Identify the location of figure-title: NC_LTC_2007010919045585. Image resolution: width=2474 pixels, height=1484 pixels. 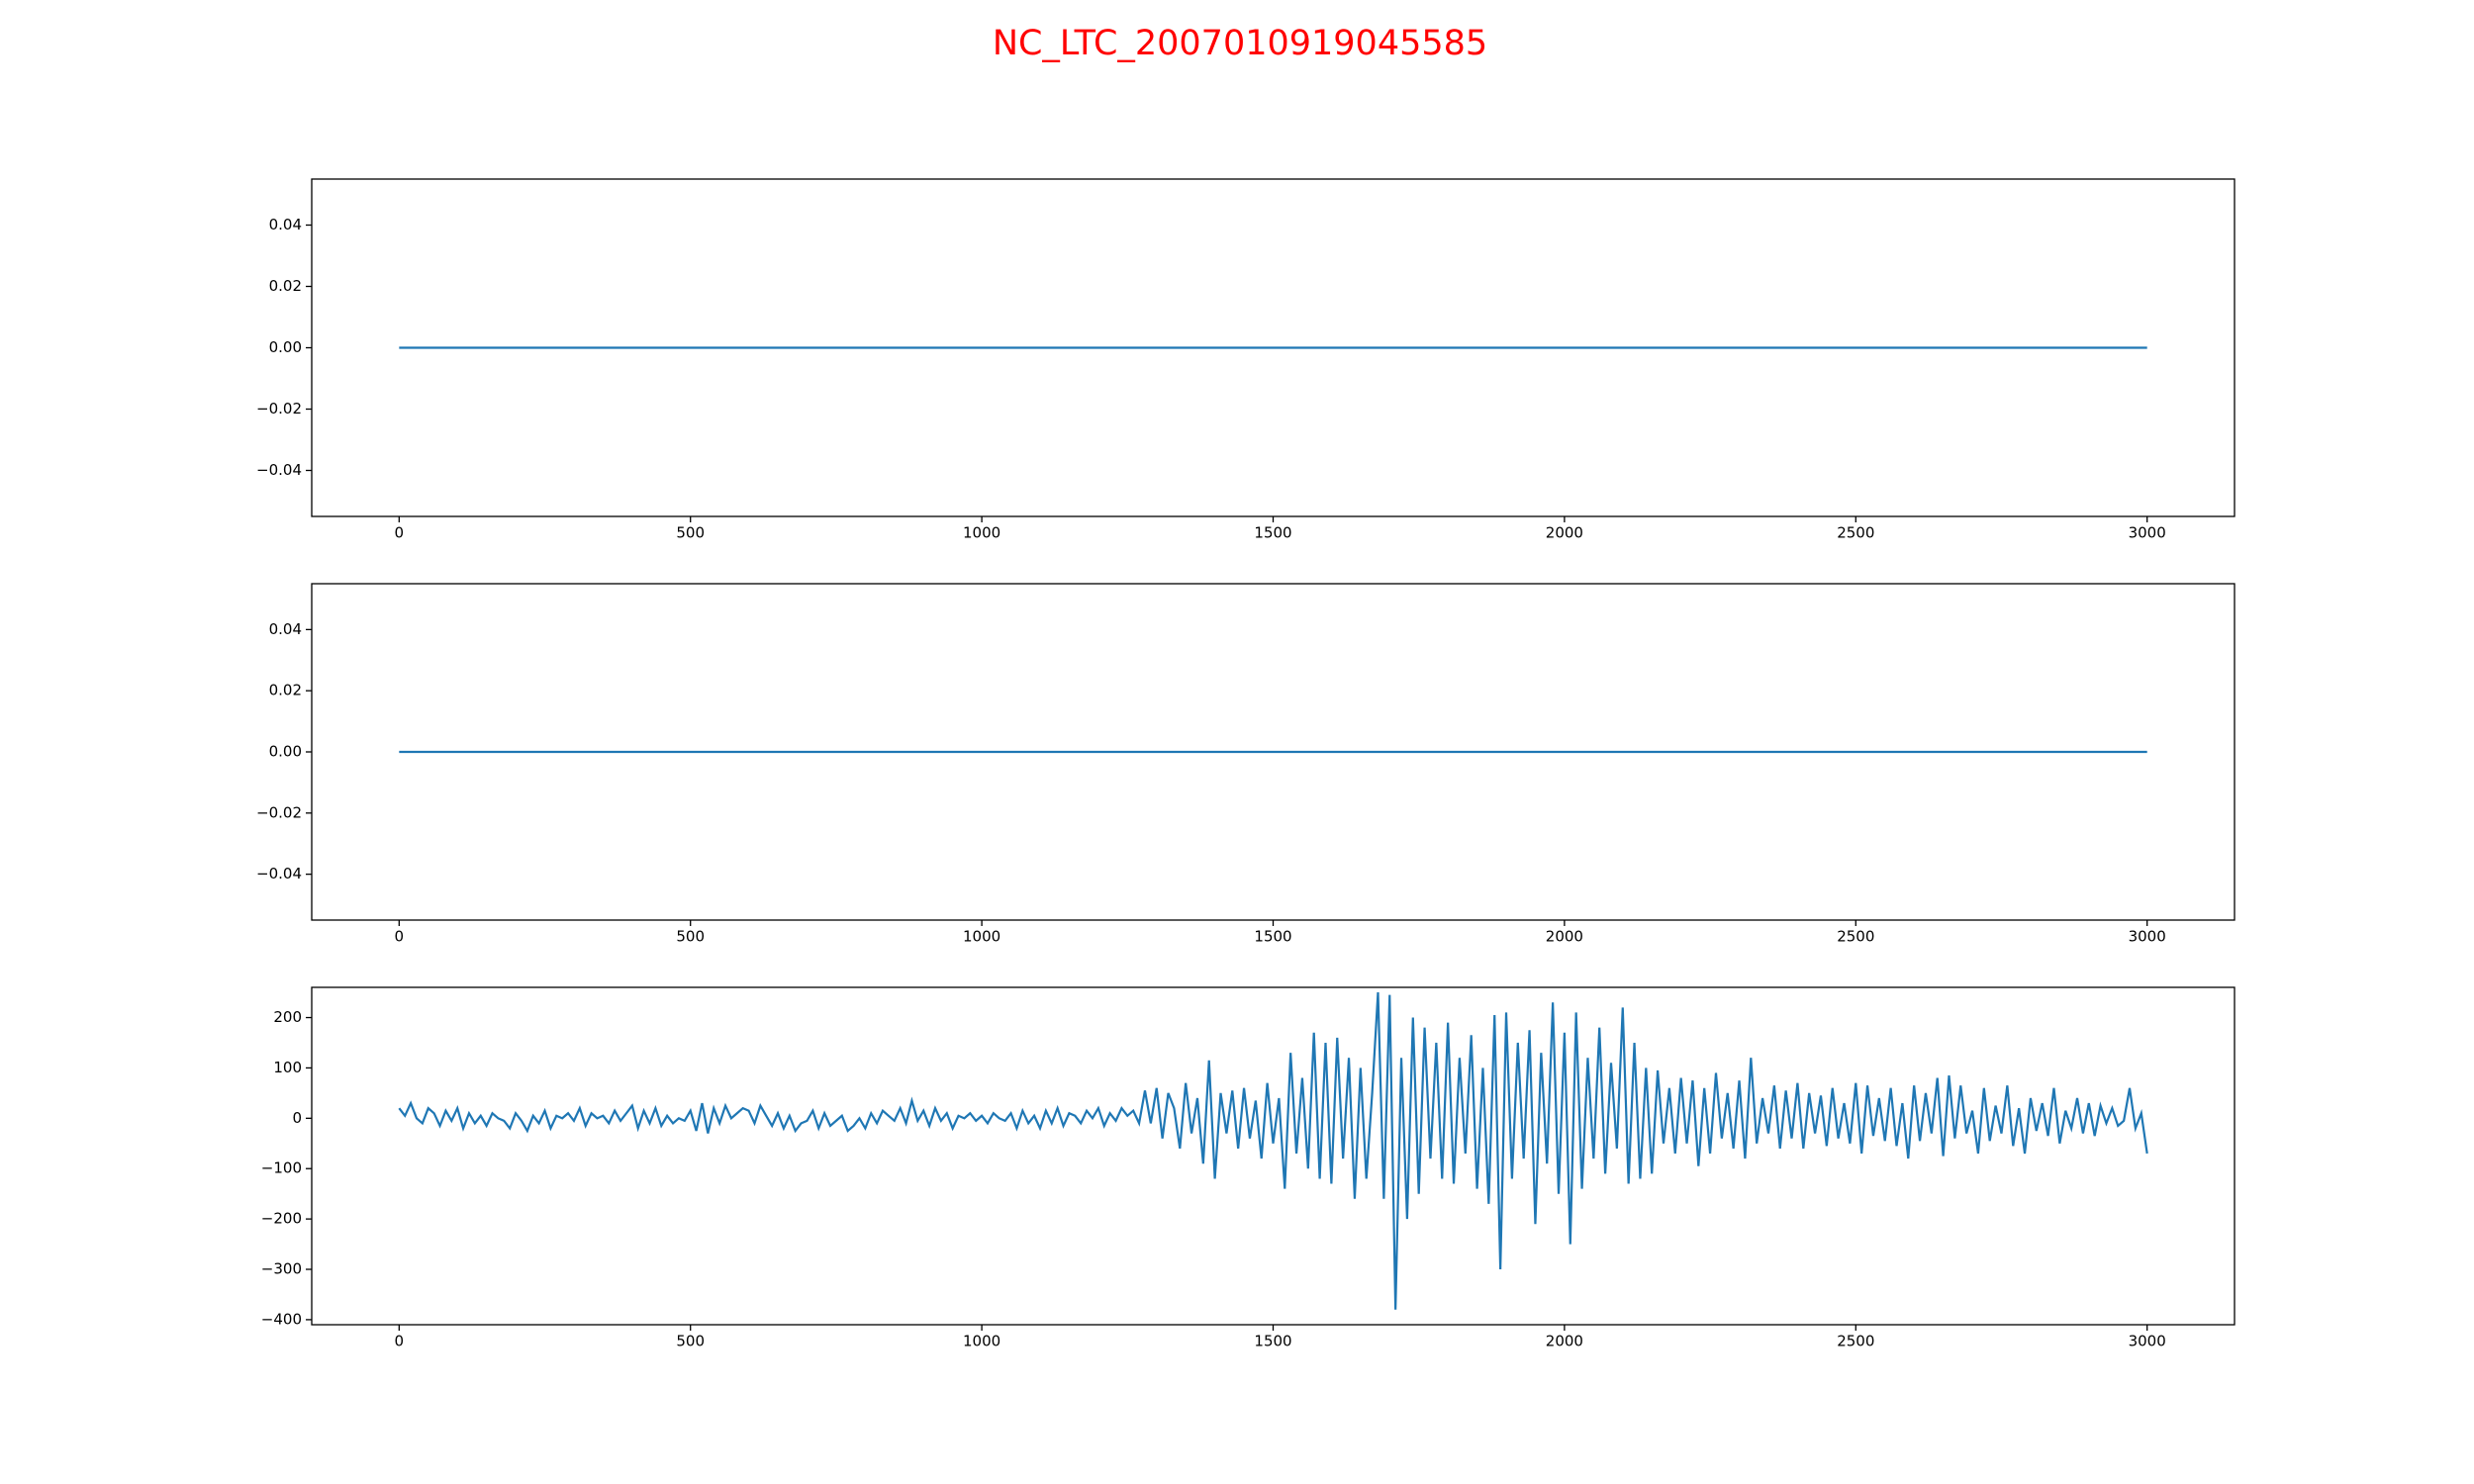
(1240, 43).